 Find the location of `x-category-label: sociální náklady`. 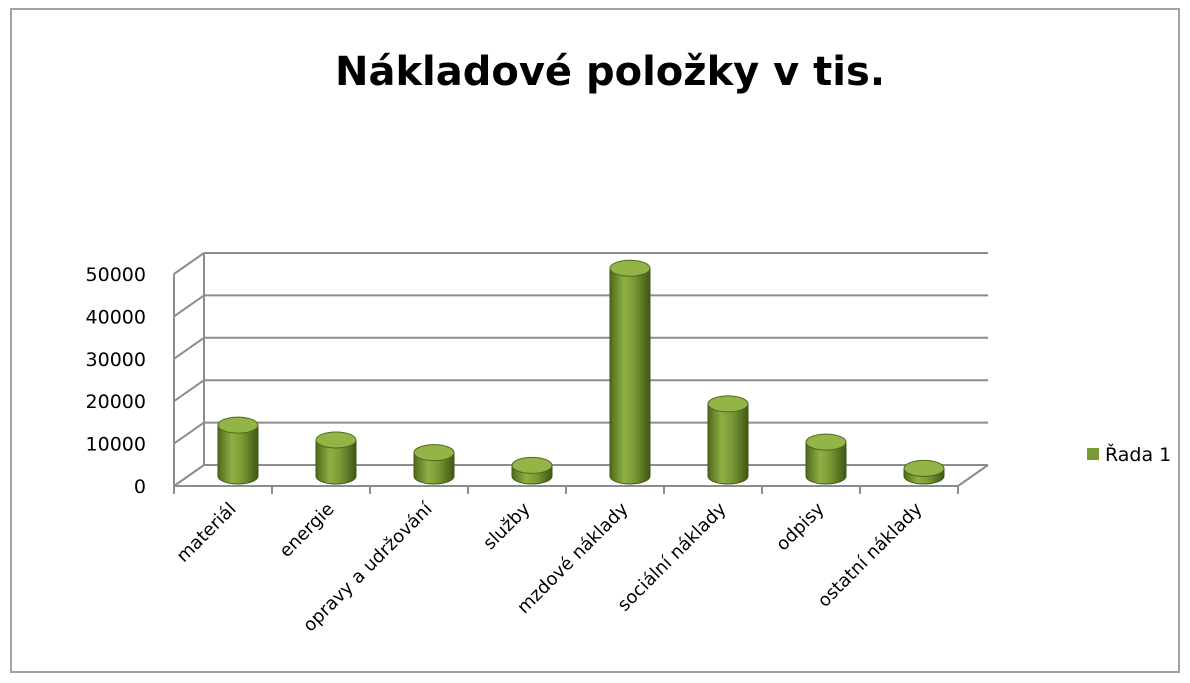

x-category-label: sociální náklady is located at coordinates (672, 556).